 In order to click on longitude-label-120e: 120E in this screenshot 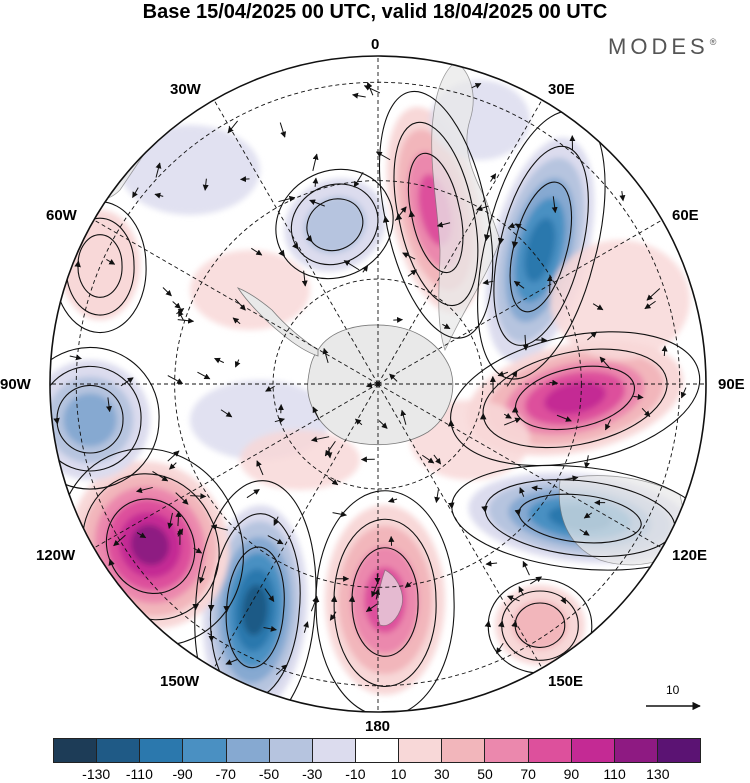, I will do `click(690, 555)`.